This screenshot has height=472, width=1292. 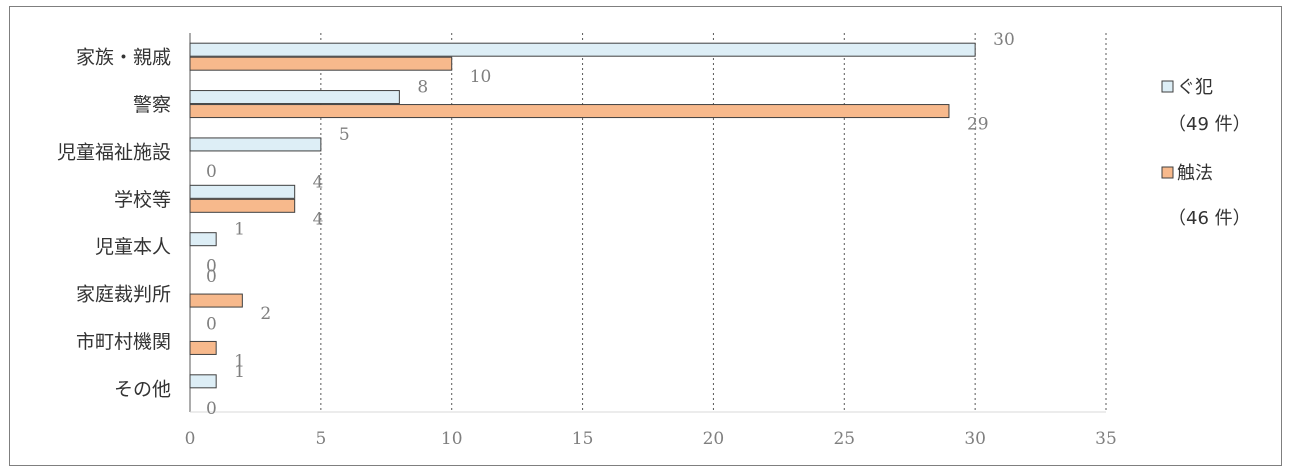 I want to click on data-label: 29, so click(x=978, y=125).